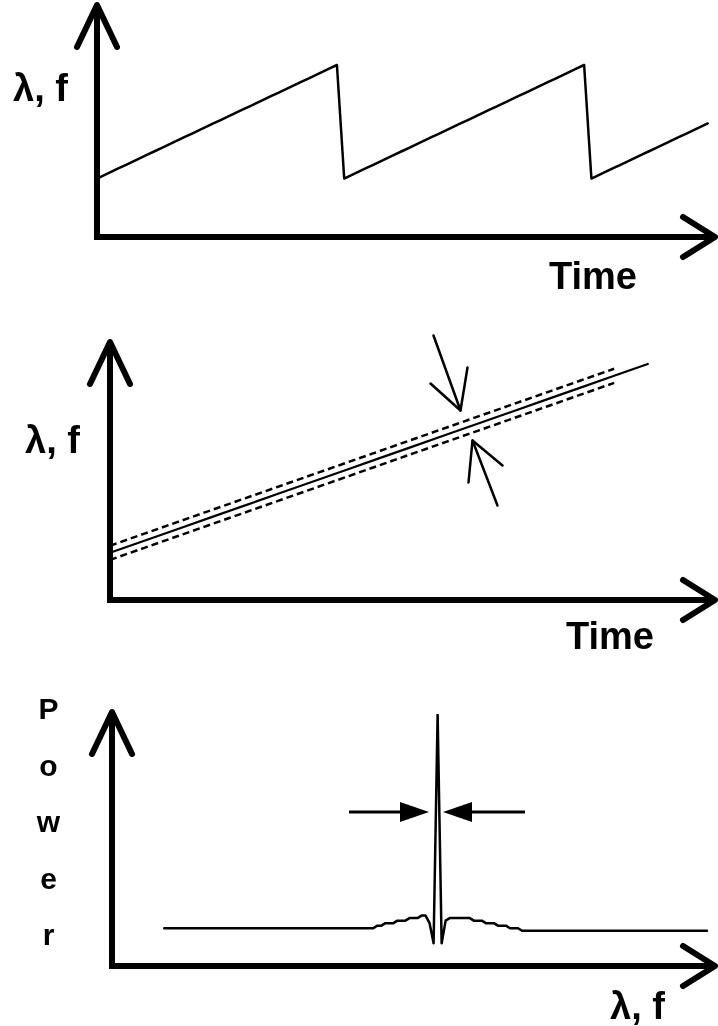  I want to click on y-axis-title: Power, so click(48, 833).